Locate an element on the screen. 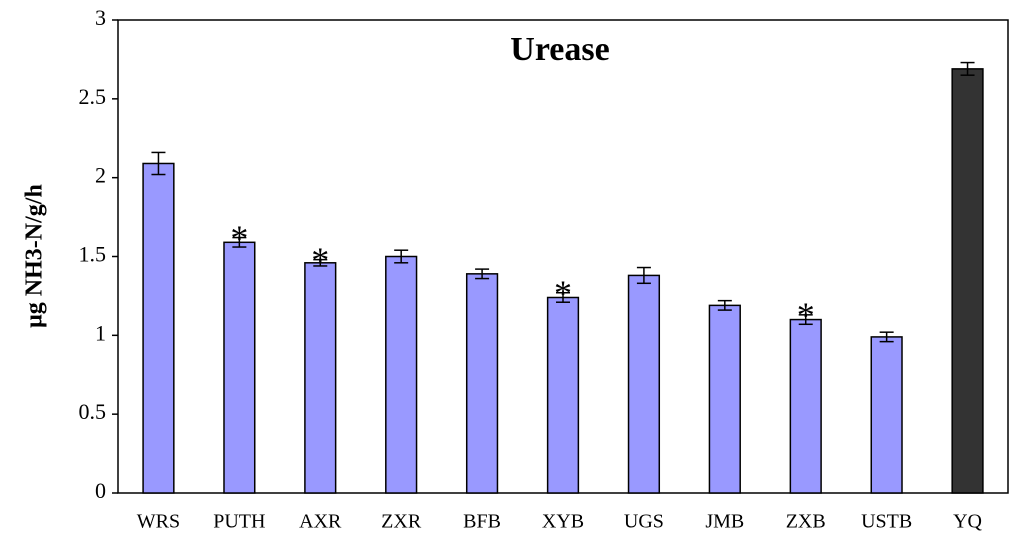 Image resolution: width=1024 pixels, height=543 pixels. x-tick-label: PUTH is located at coordinates (239, 522).